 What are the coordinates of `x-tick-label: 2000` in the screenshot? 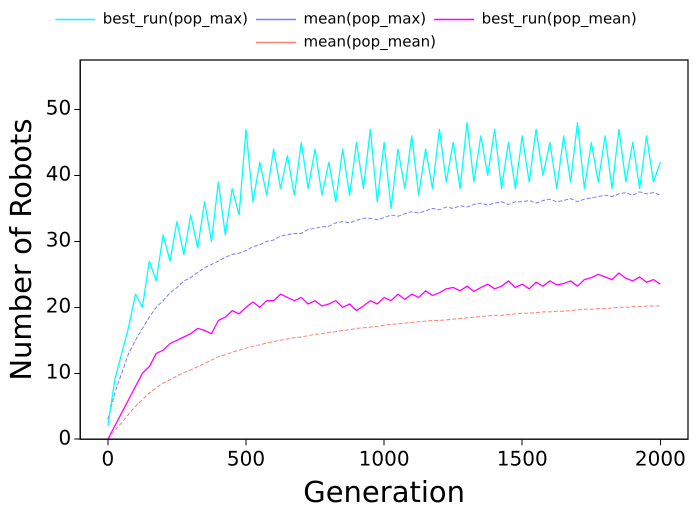 It's located at (660, 458).